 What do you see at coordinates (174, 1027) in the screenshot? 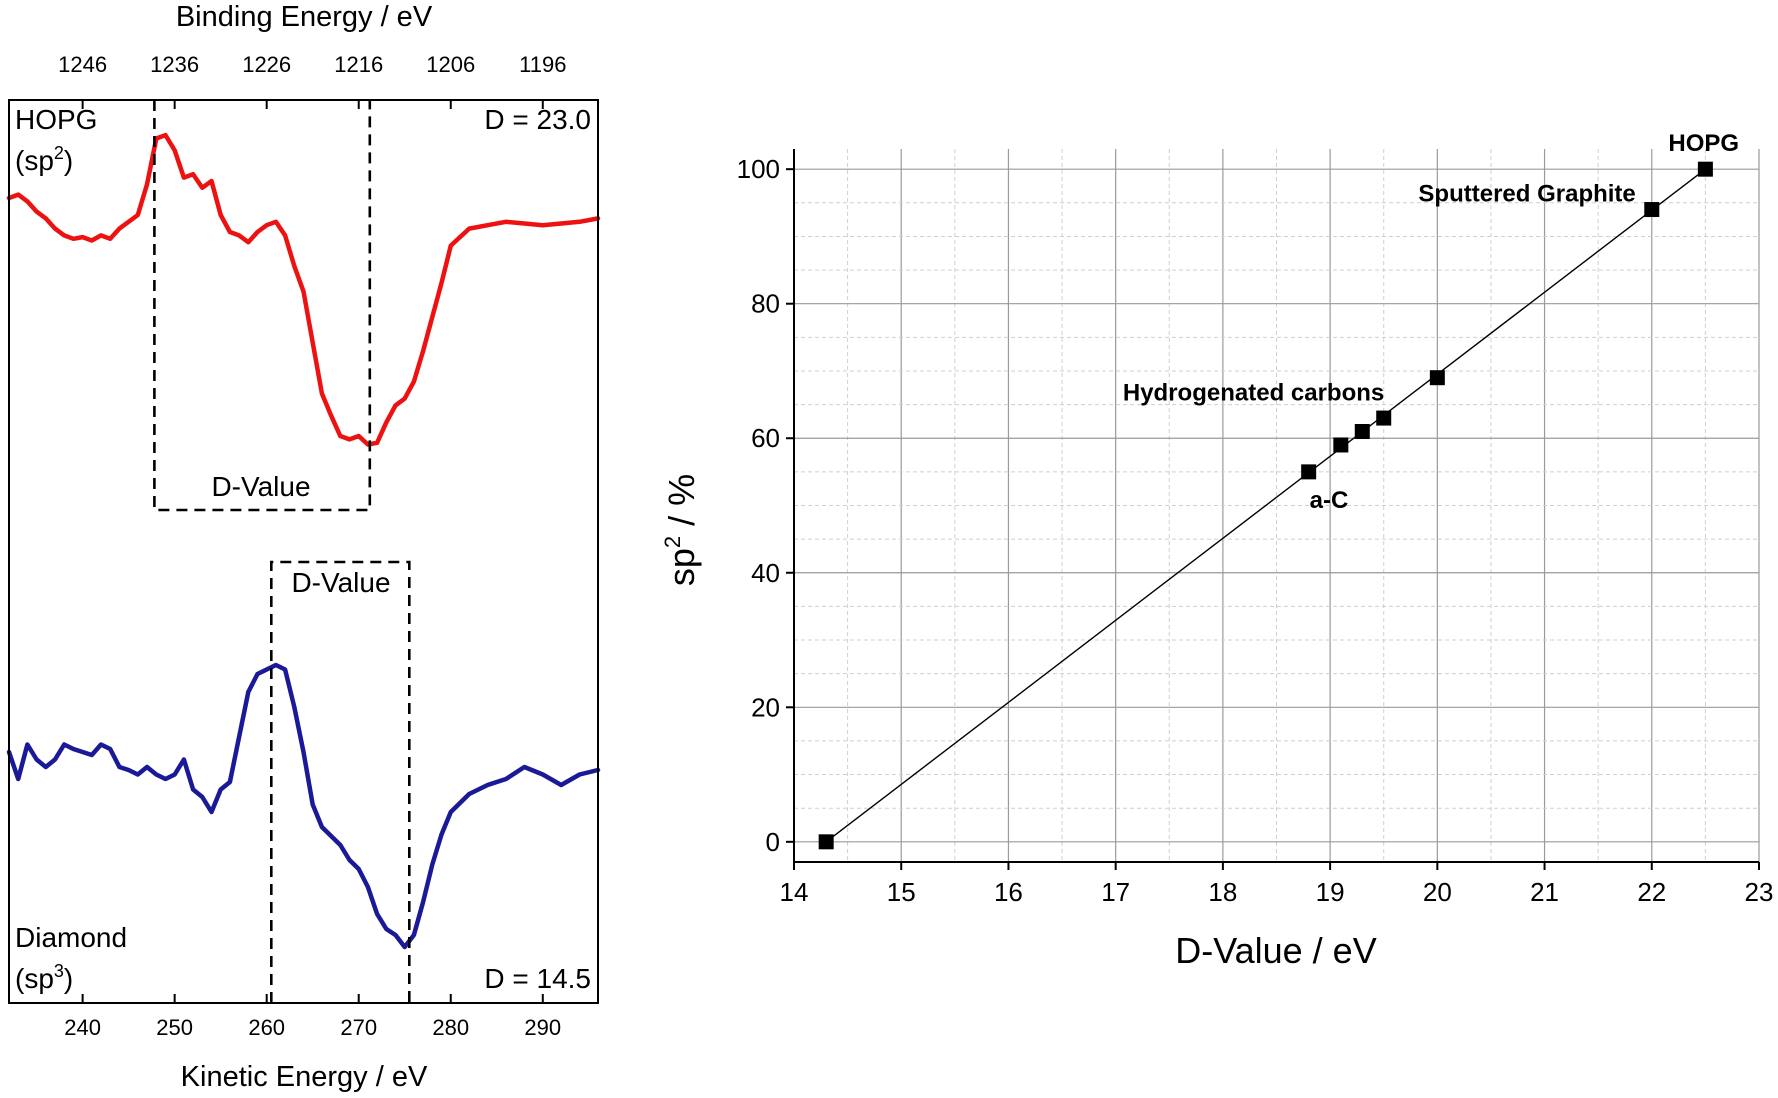
I see `kinetic-energy-tick-label: 250` at bounding box center [174, 1027].